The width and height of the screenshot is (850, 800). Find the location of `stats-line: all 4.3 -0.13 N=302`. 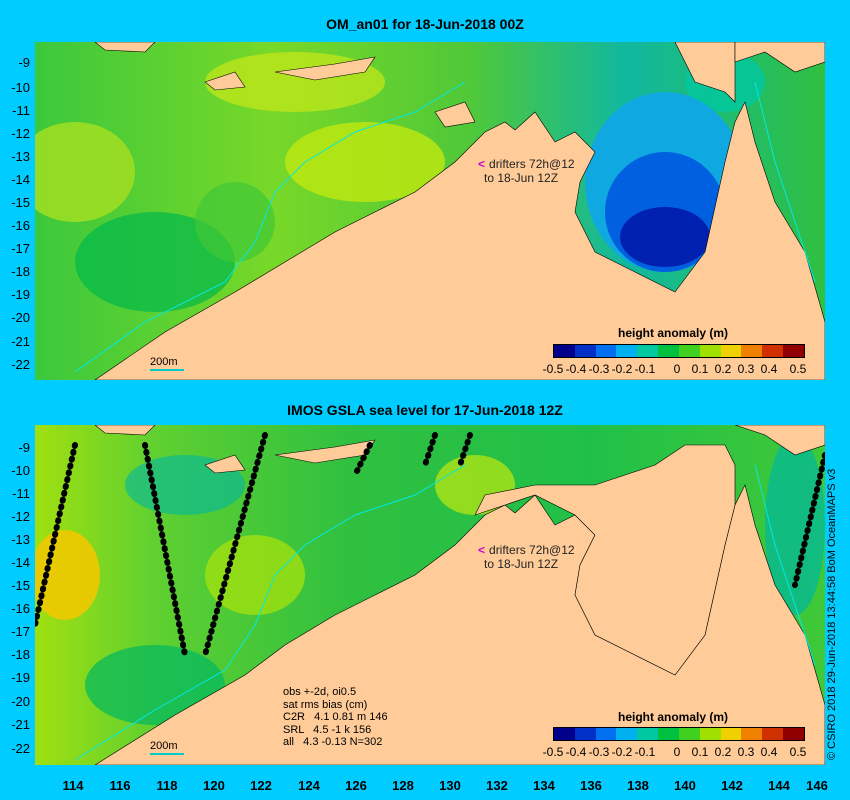

stats-line: all 4.3 -0.13 N=302 is located at coordinates (333, 742).